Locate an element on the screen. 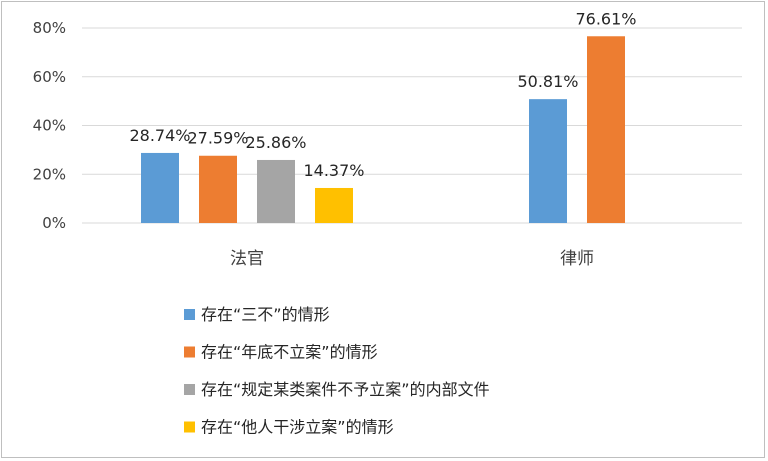  data-label: 27.59% is located at coordinates (217, 138).